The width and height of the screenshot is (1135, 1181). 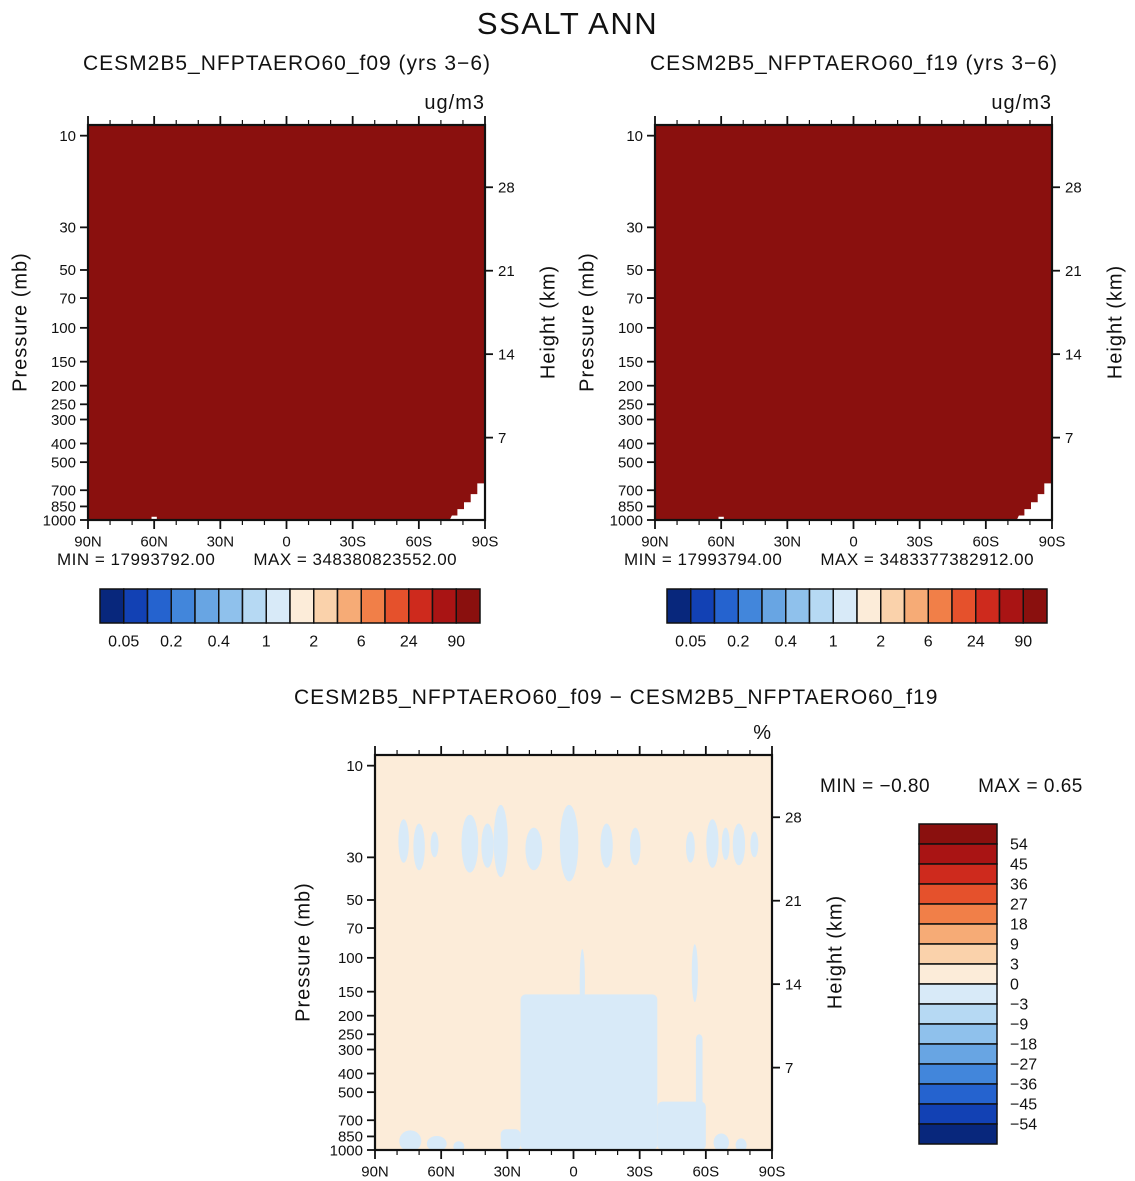 I want to click on tick-label: 36, so click(x=1019, y=885).